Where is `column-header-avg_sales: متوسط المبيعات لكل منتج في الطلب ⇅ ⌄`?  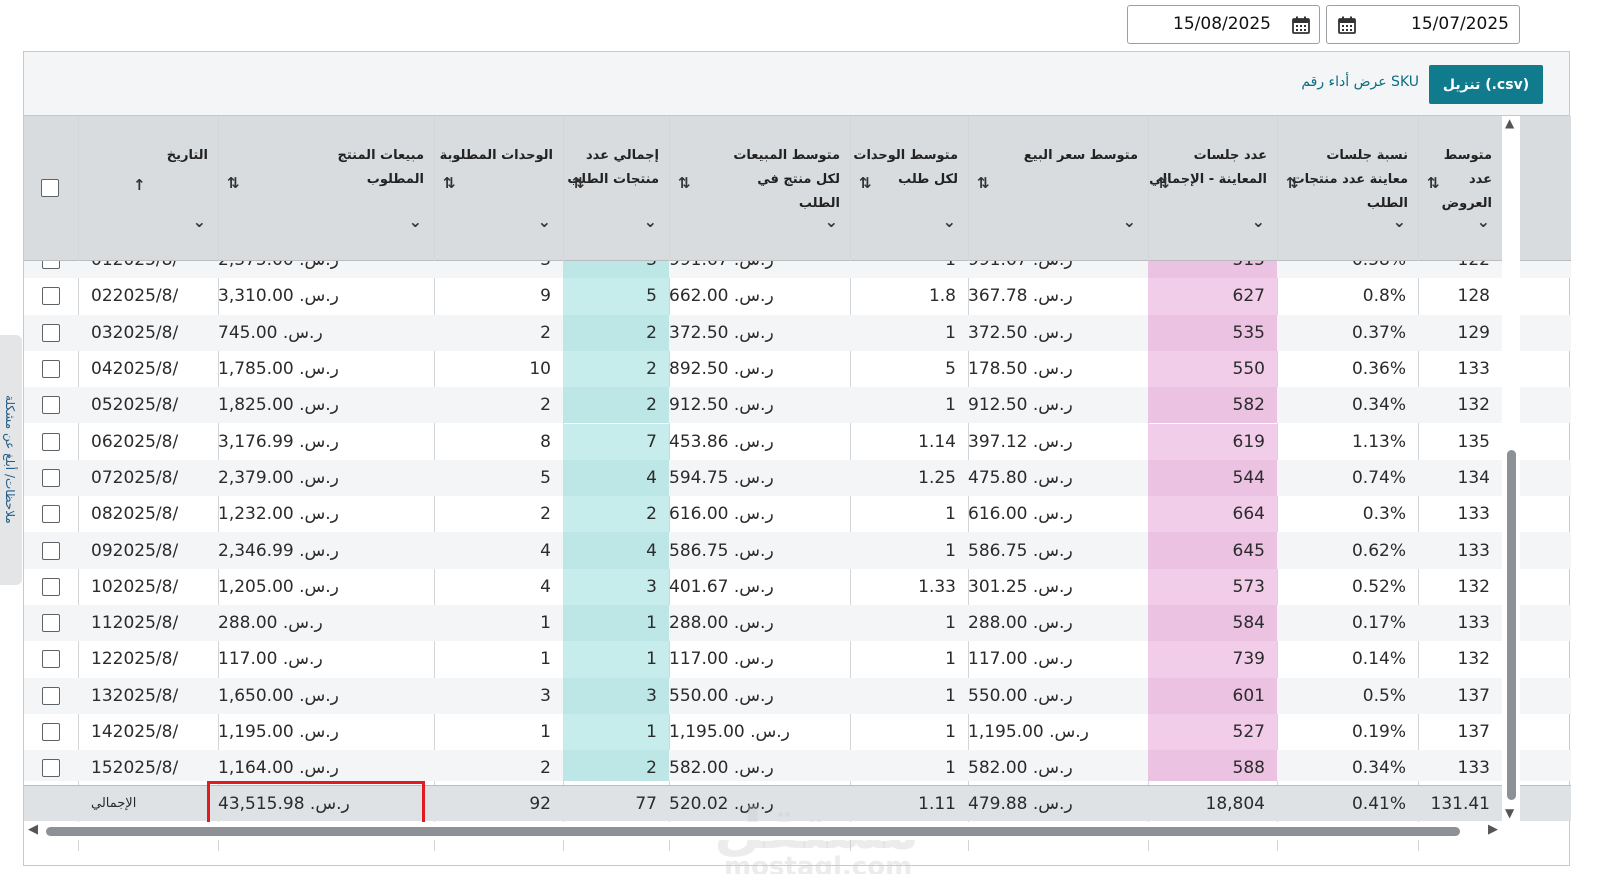
column-header-avg_sales: متوسط المبيعات لكل منتج في الطلب ⇅ ⌄ is located at coordinates (759, 188).